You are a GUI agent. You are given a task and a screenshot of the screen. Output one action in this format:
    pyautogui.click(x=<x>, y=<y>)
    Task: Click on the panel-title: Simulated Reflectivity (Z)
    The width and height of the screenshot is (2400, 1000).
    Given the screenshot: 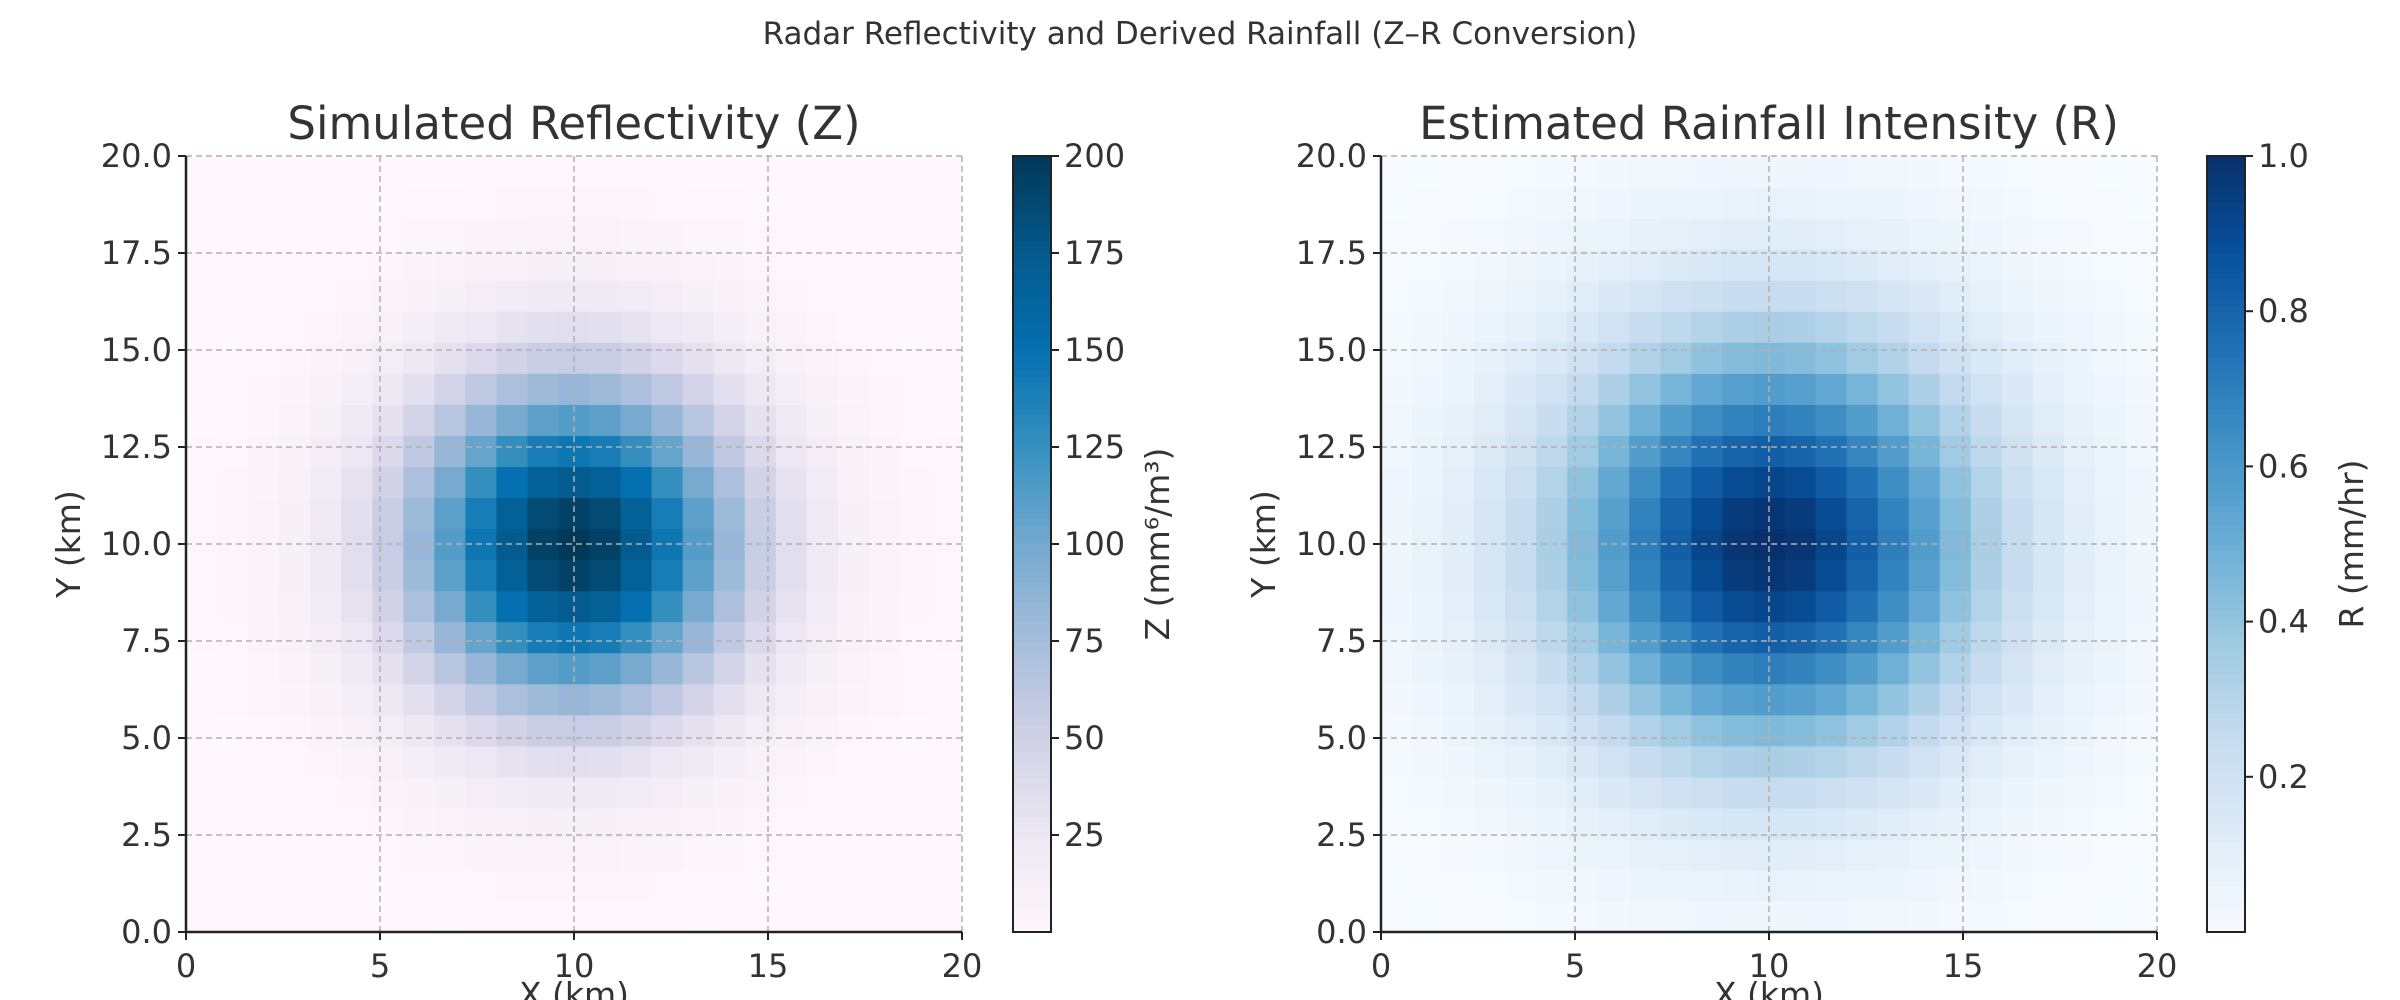 What is the action you would take?
    pyautogui.click(x=573, y=123)
    